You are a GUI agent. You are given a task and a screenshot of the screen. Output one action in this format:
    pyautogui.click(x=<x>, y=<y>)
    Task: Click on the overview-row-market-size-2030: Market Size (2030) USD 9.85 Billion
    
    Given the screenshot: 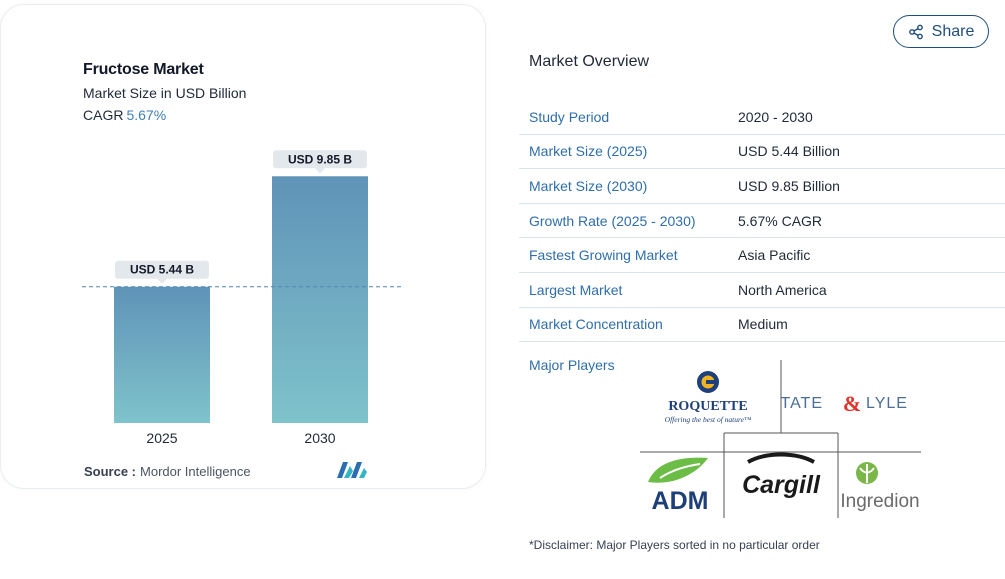 What is the action you would take?
    pyautogui.click(x=762, y=186)
    